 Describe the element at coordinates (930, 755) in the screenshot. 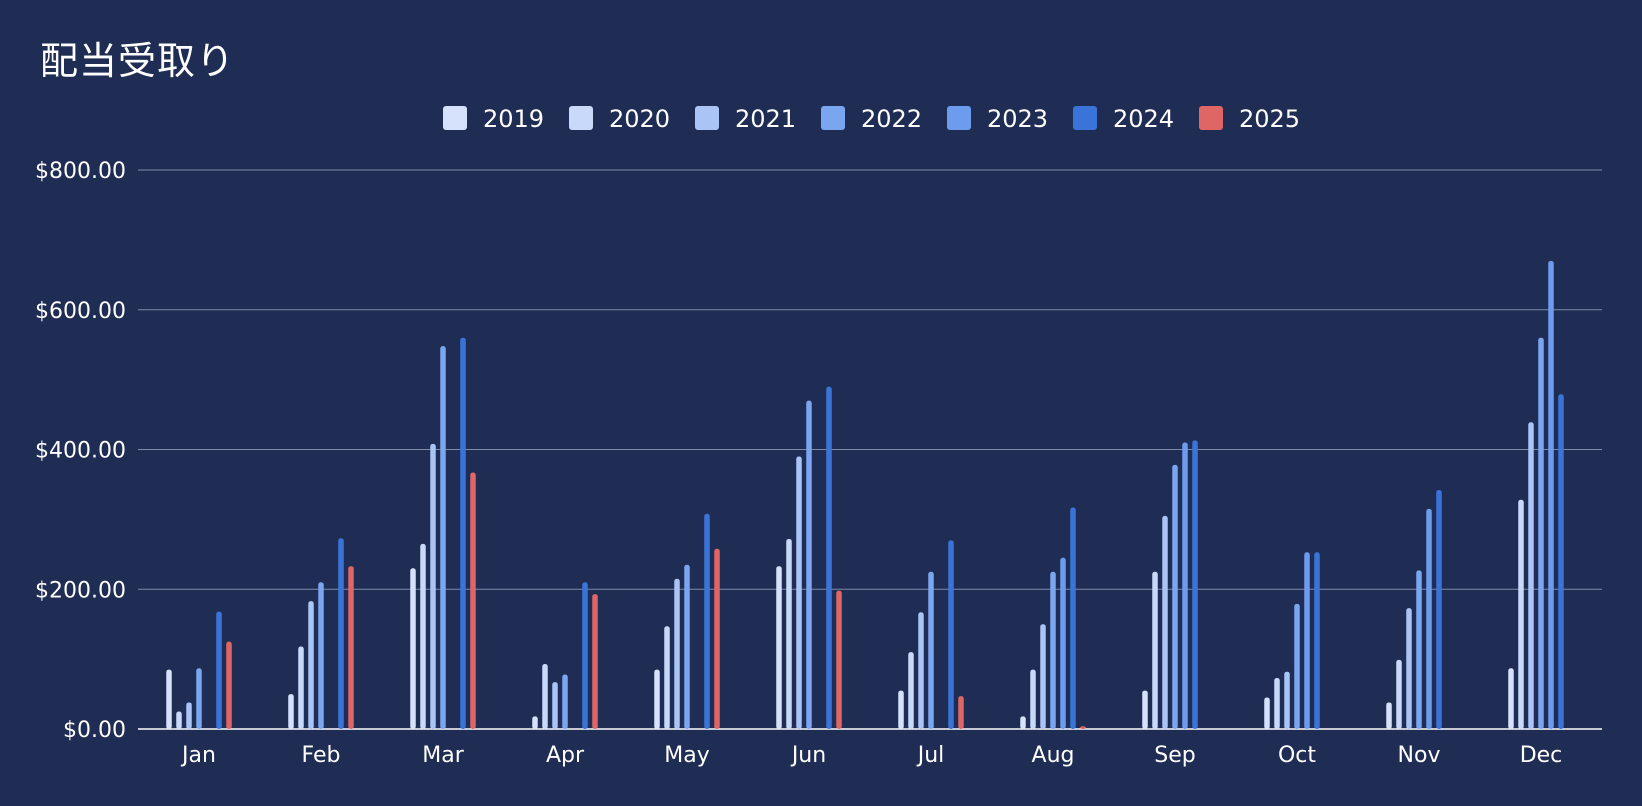

I see `x-tick-label: Jul` at that location.